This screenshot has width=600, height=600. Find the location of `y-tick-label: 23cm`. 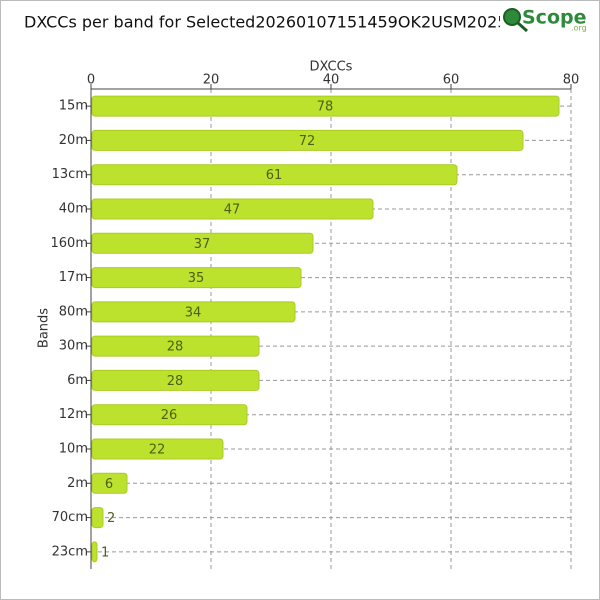

y-tick-label: 23cm is located at coordinates (70, 551).